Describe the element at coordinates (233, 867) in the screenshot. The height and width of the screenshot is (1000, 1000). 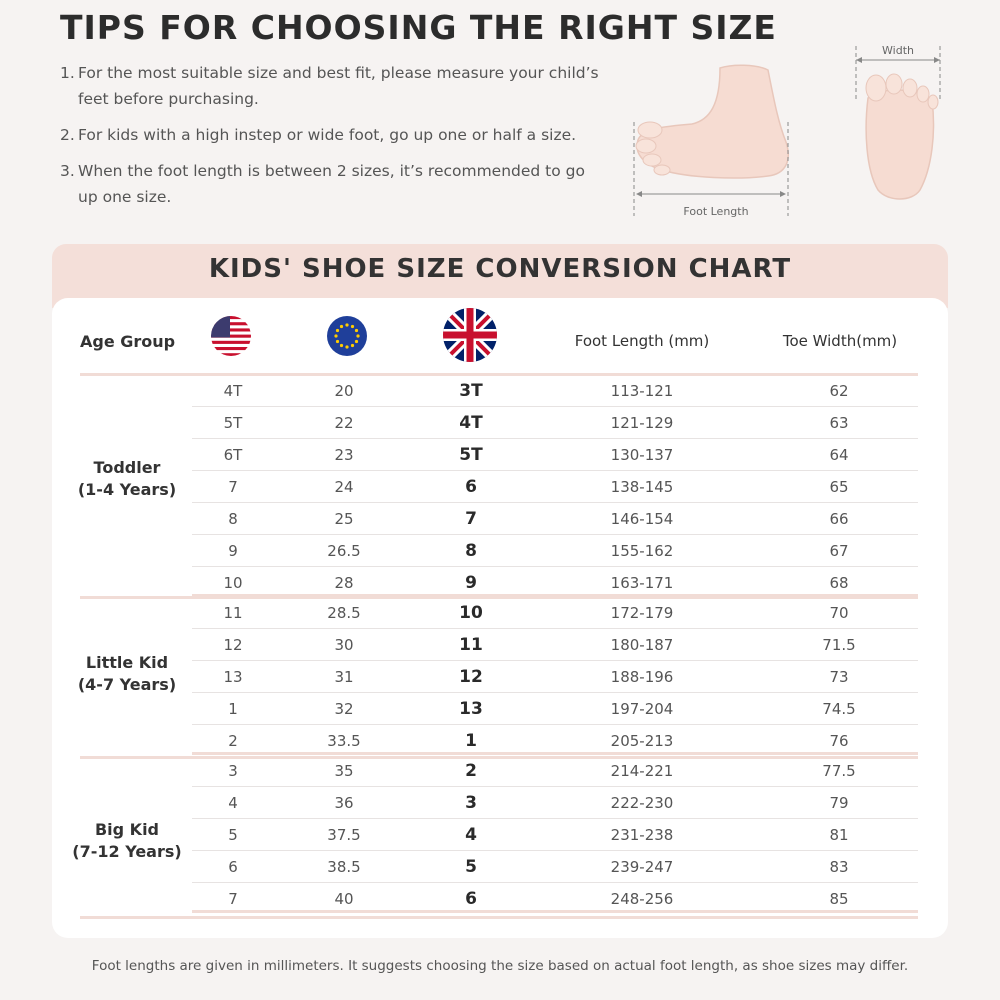
I see `cell-us-size: 6` at that location.